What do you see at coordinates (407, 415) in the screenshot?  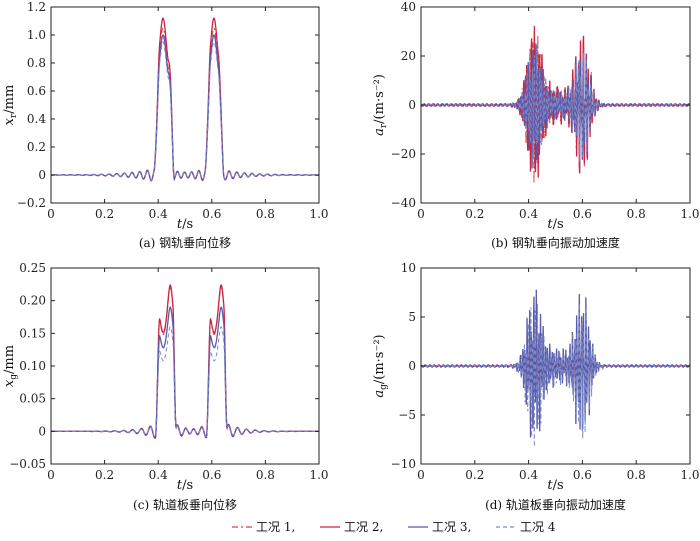 I see `y-tick-label: −5` at bounding box center [407, 415].